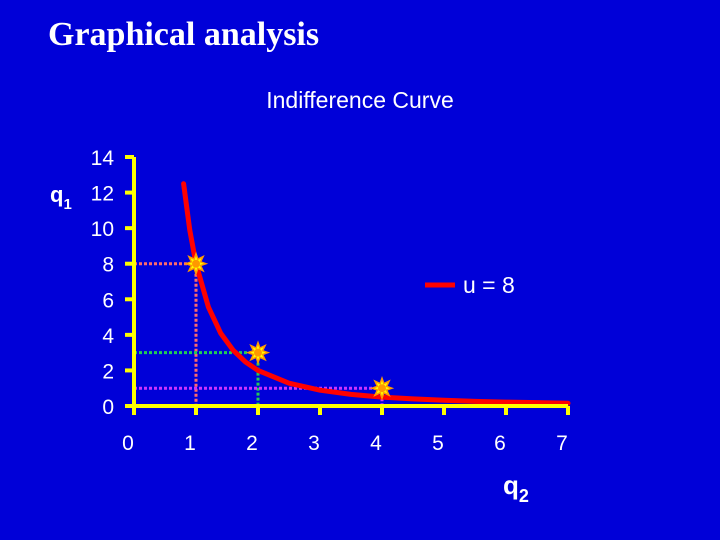 Image resolution: width=720 pixels, height=540 pixels. I want to click on y-axis-label-main: q, so click(56, 194).